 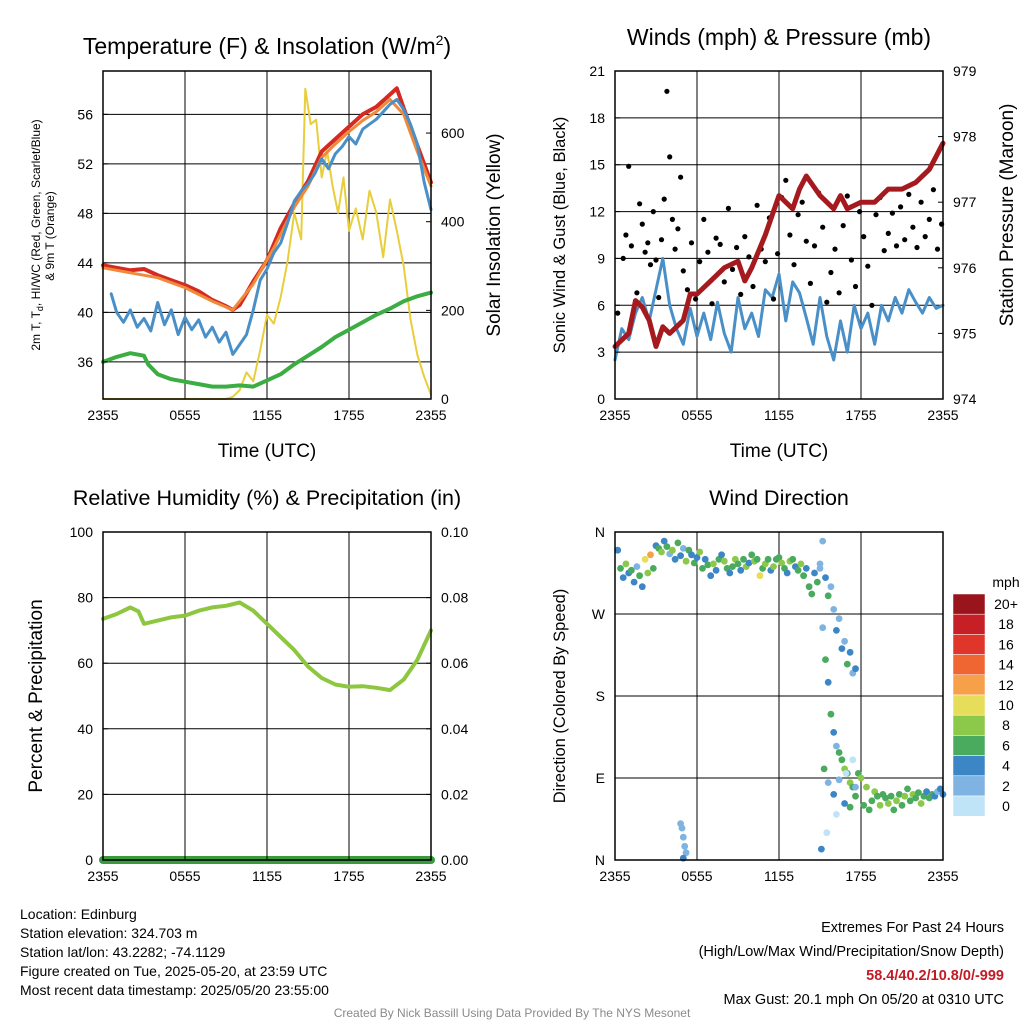 I want to click on legend-label: 10, so click(x=1006, y=705).